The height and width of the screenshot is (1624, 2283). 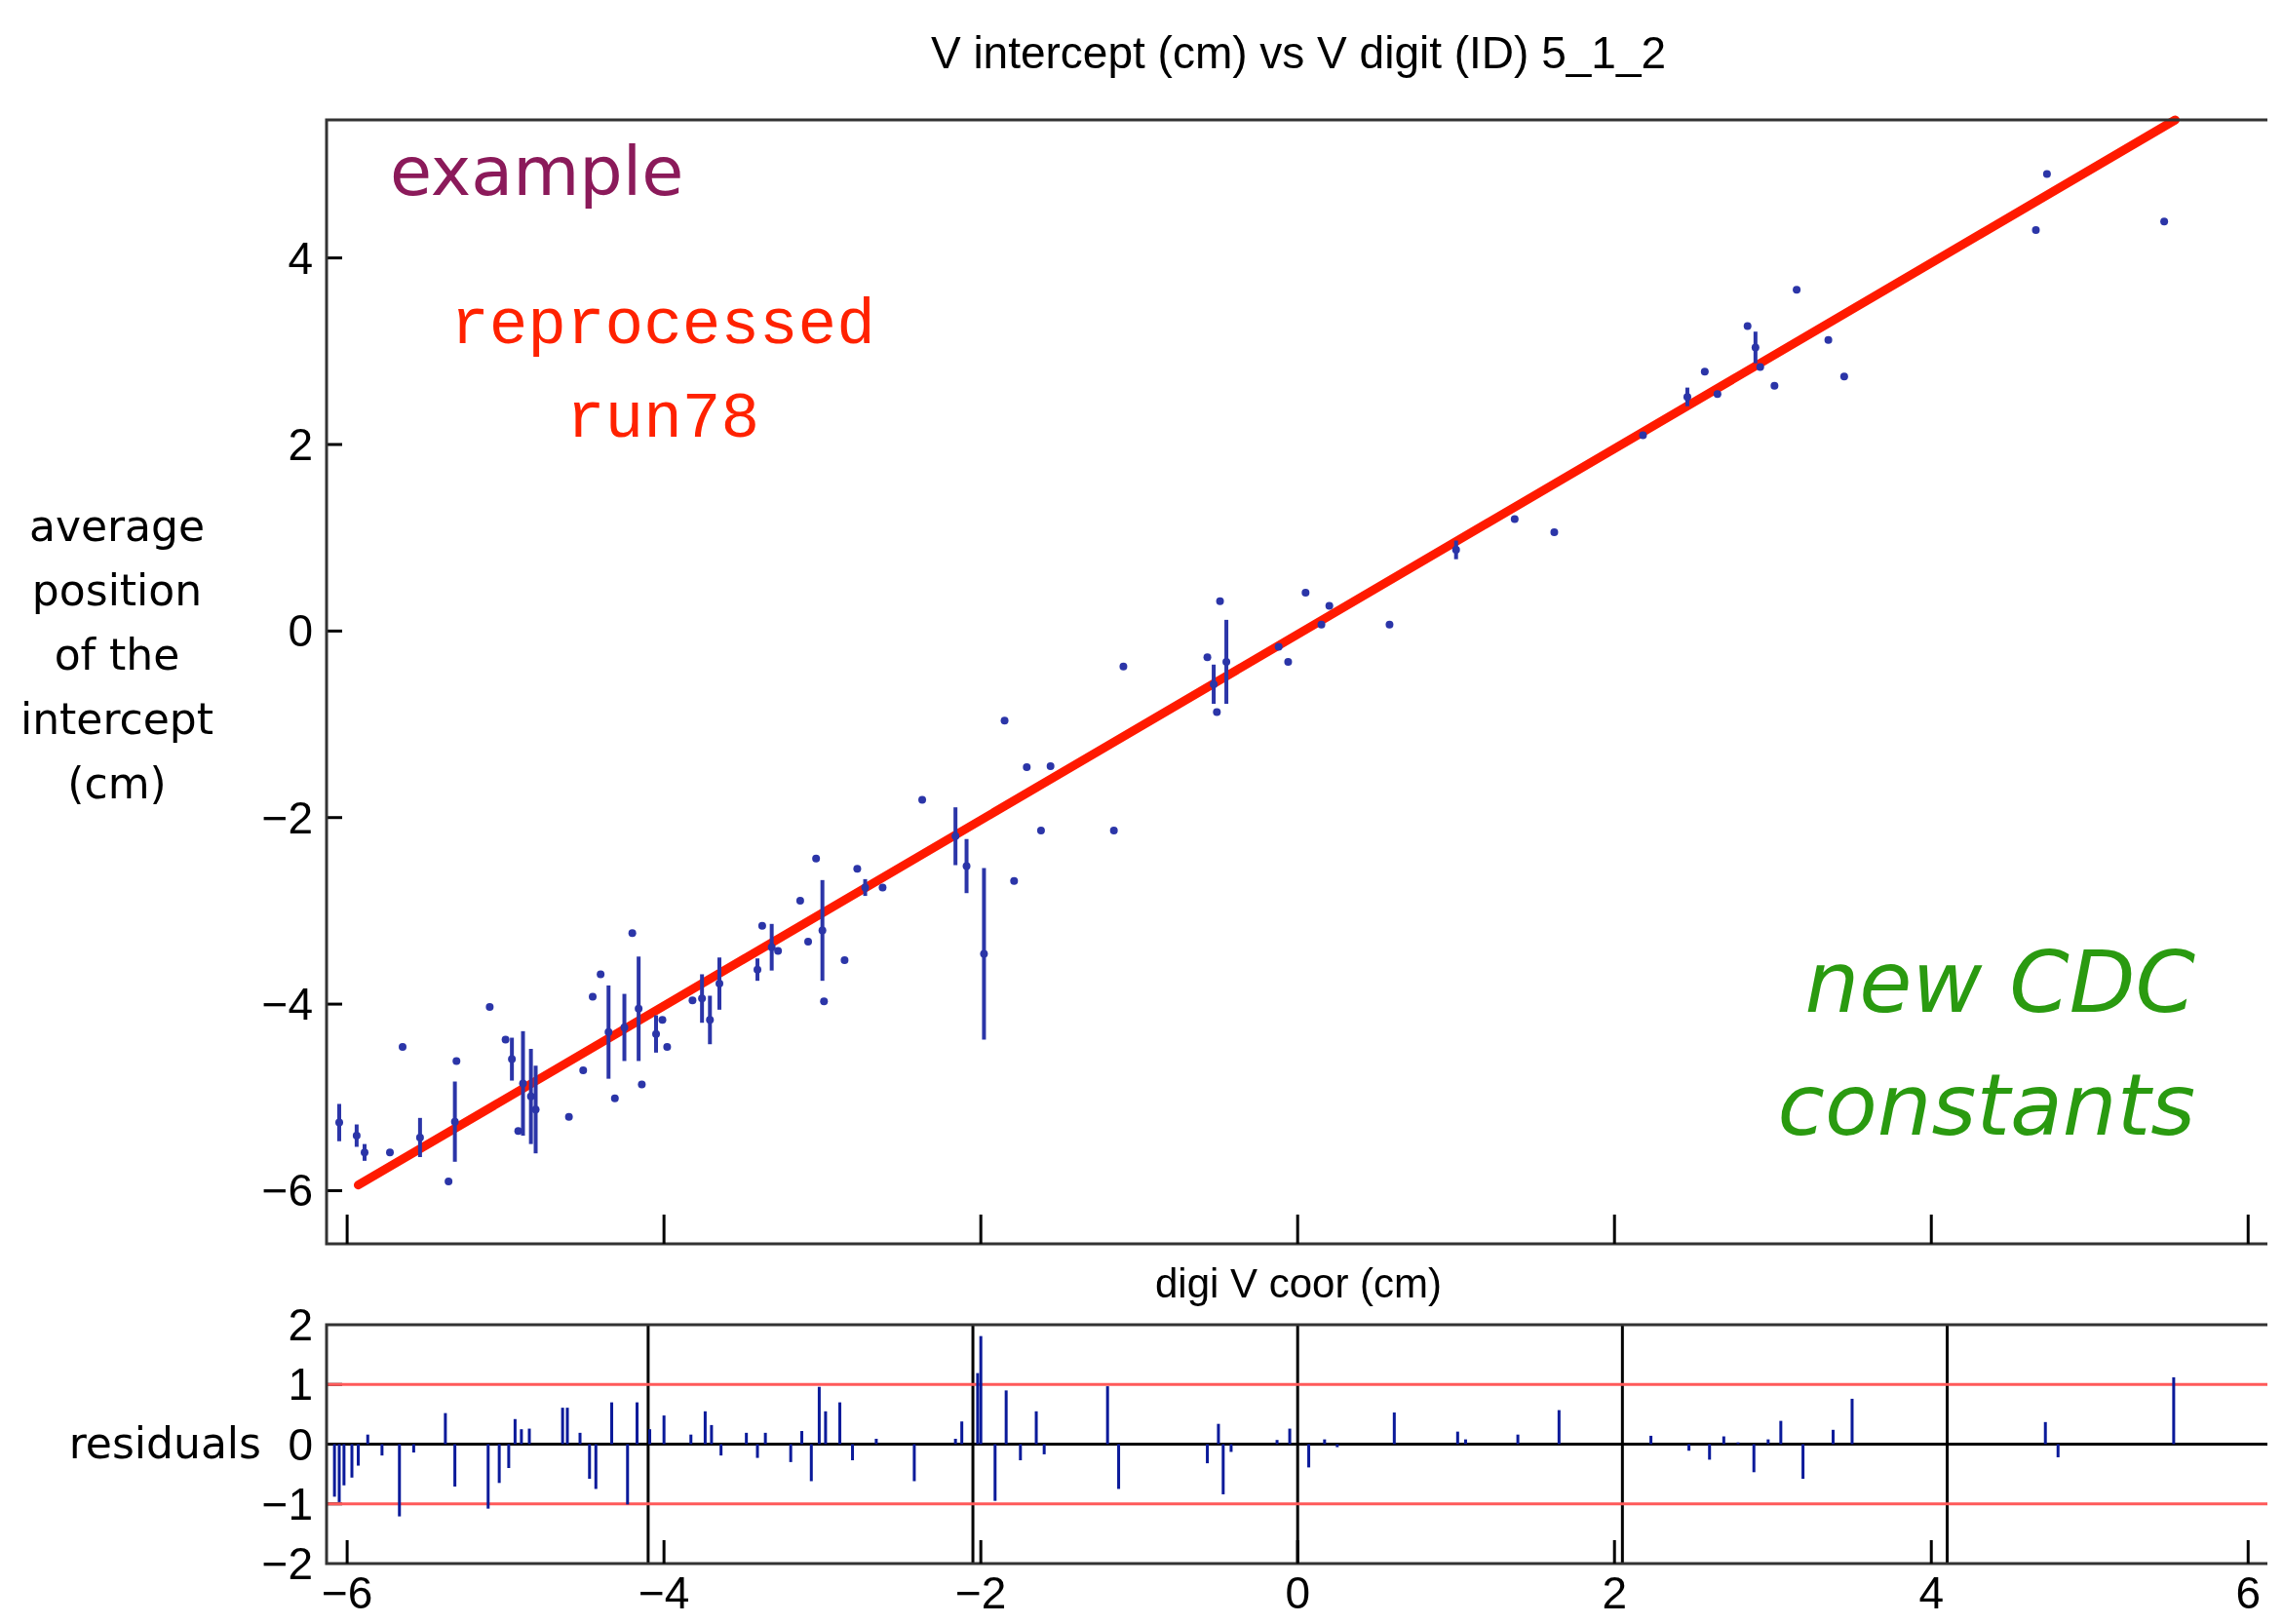 I want to click on x-axis-title: digi V coor (cm), so click(x=1298, y=1283).